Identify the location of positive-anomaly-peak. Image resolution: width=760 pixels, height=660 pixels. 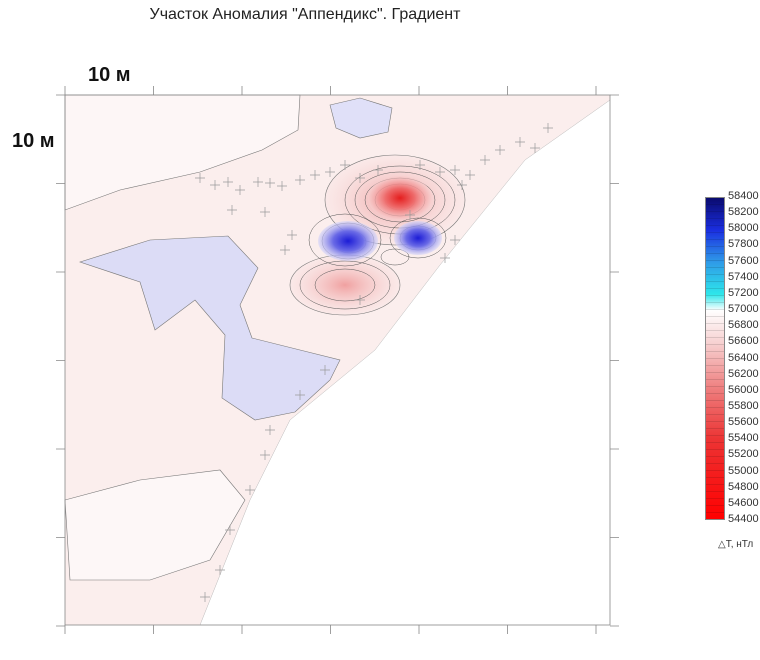
(400, 198).